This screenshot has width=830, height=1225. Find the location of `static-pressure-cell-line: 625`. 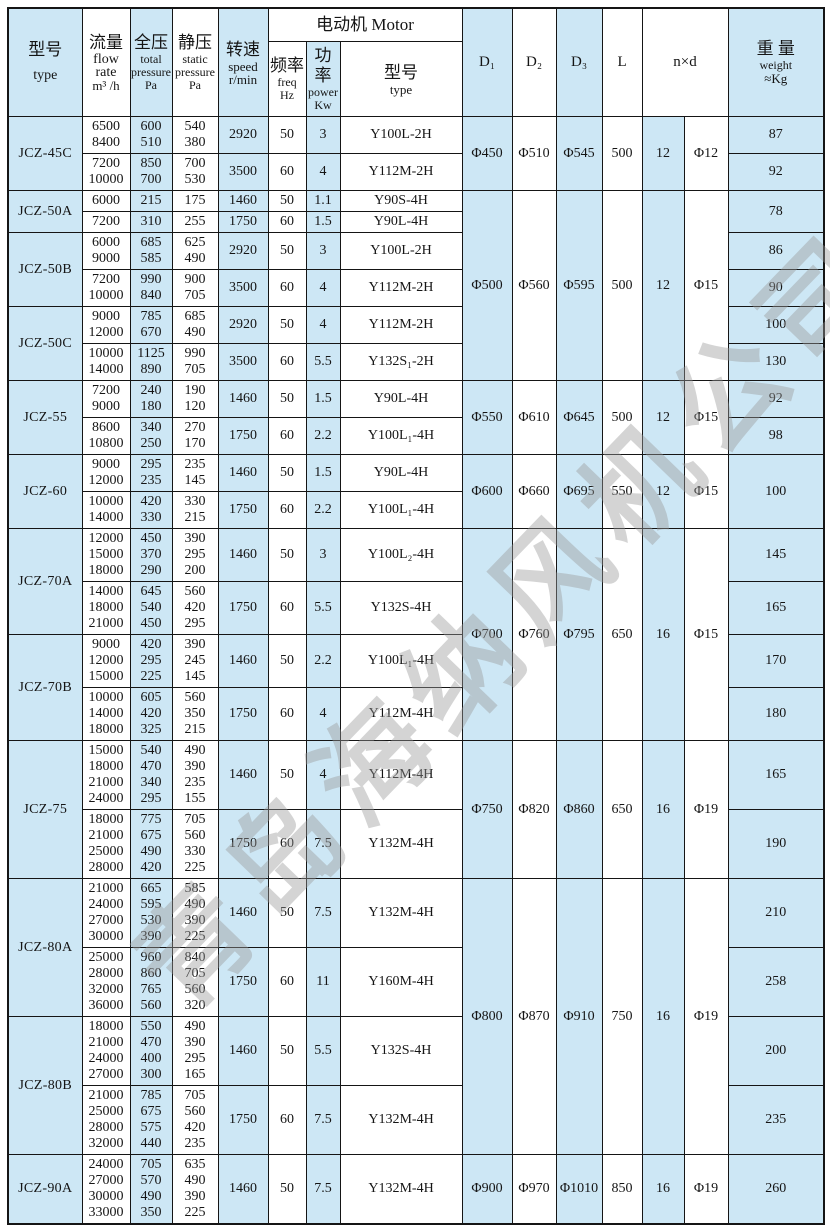

static-pressure-cell-line: 625 is located at coordinates (195, 242).